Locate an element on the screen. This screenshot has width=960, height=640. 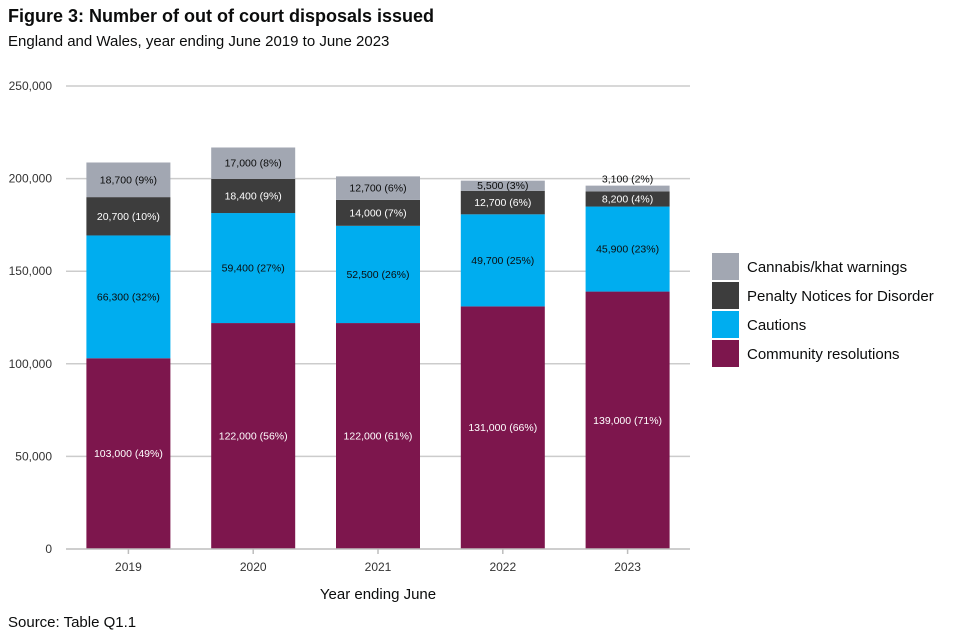
y-tick-label: 50,000 is located at coordinates (33, 456).